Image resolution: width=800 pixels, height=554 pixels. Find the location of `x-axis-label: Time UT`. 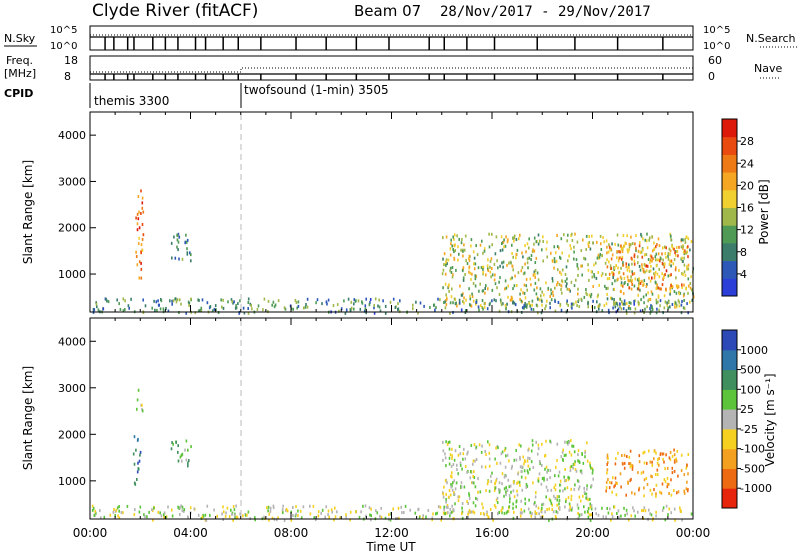

x-axis-label: Time UT is located at coordinates (390, 547).